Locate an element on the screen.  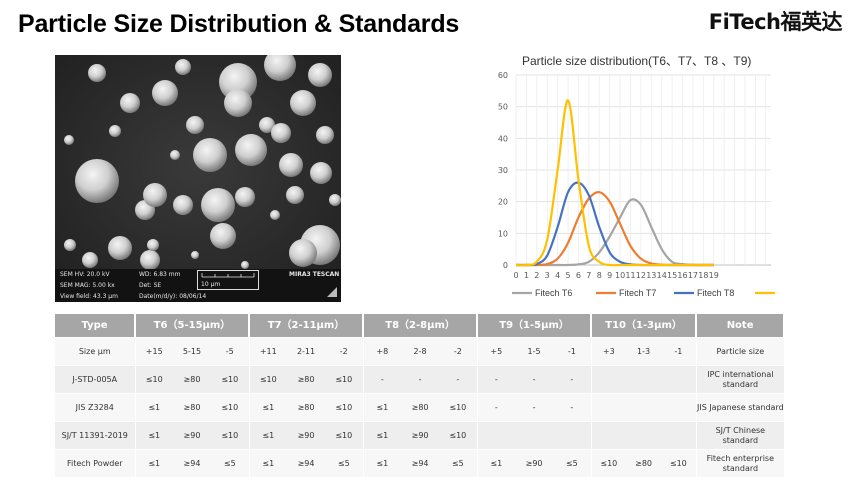
table-cell: 1-5 is located at coordinates (534, 351).